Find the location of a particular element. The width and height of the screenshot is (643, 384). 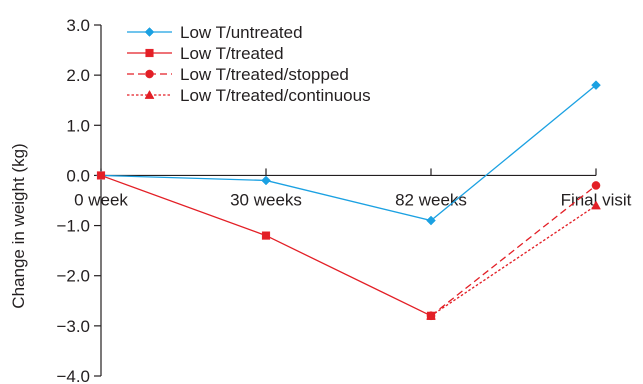

legend-item: Low T/untreated is located at coordinates (215, 32).